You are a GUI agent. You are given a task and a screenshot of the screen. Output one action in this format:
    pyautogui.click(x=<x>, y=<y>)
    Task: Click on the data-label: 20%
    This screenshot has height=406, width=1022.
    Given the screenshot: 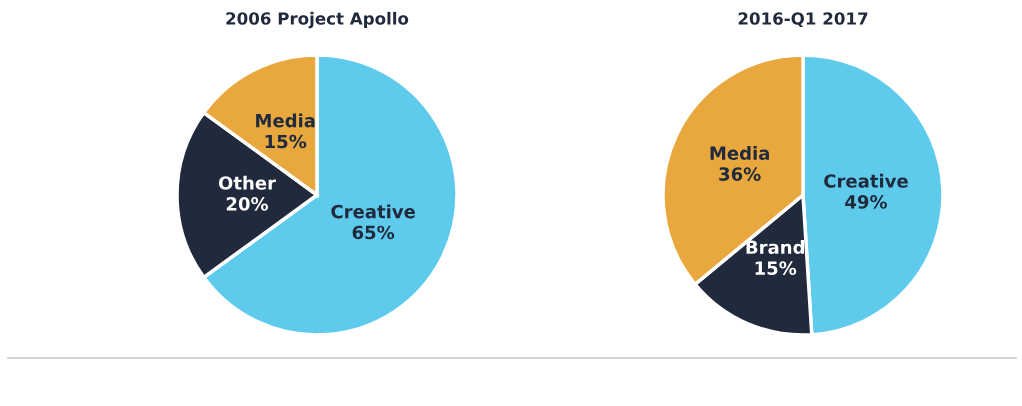 What is the action you would take?
    pyautogui.click(x=247, y=204)
    